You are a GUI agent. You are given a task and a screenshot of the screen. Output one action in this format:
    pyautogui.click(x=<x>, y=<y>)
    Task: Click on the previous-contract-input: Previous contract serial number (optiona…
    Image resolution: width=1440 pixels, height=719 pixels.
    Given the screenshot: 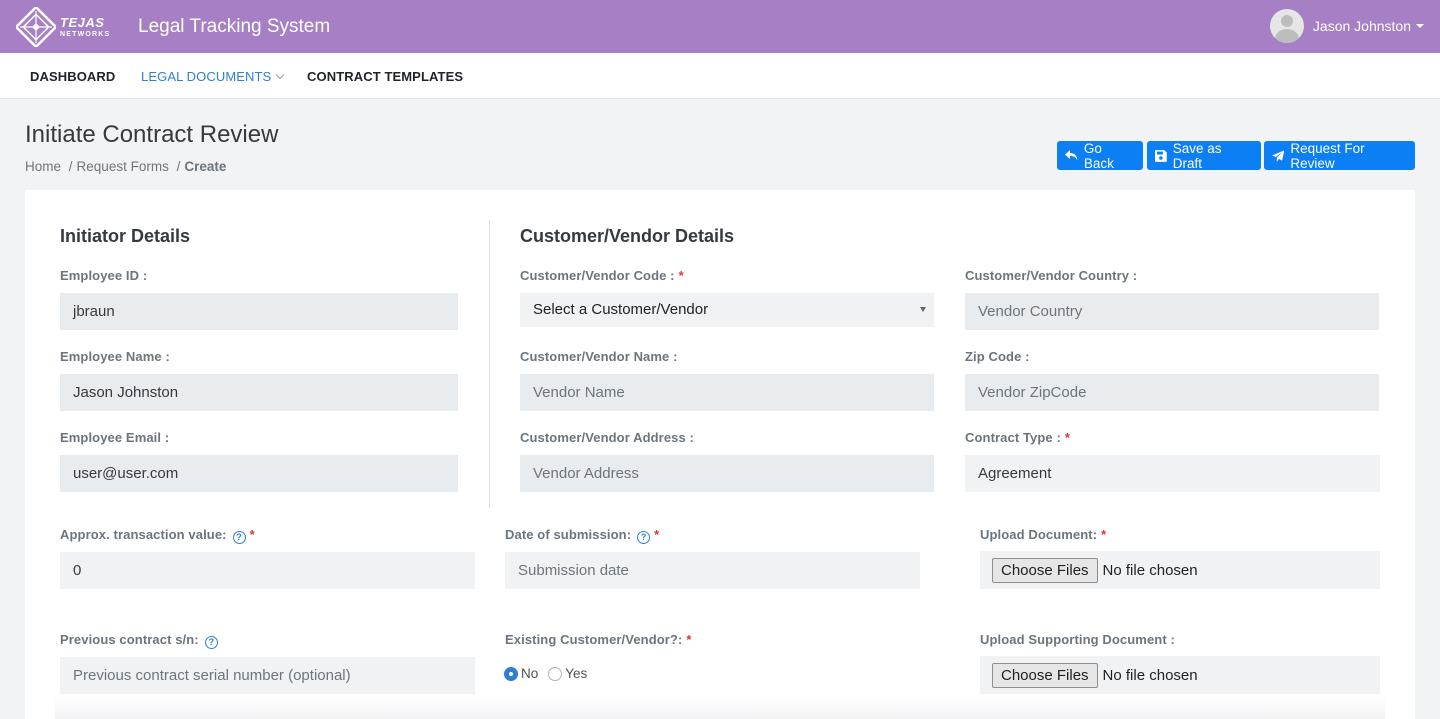 What is the action you would take?
    pyautogui.click(x=267, y=675)
    